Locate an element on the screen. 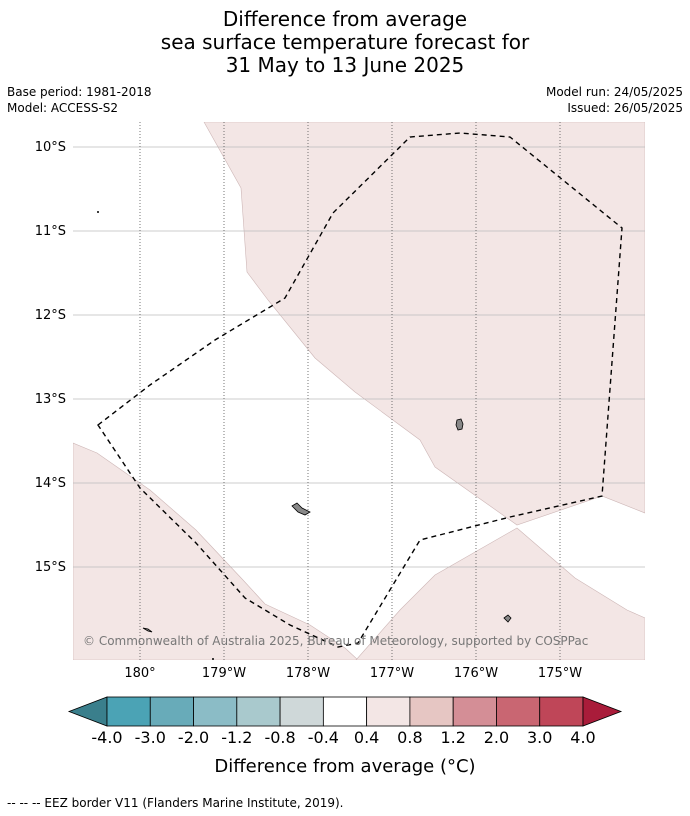  colorbar-tick-label: -3.0 is located at coordinates (150, 737).